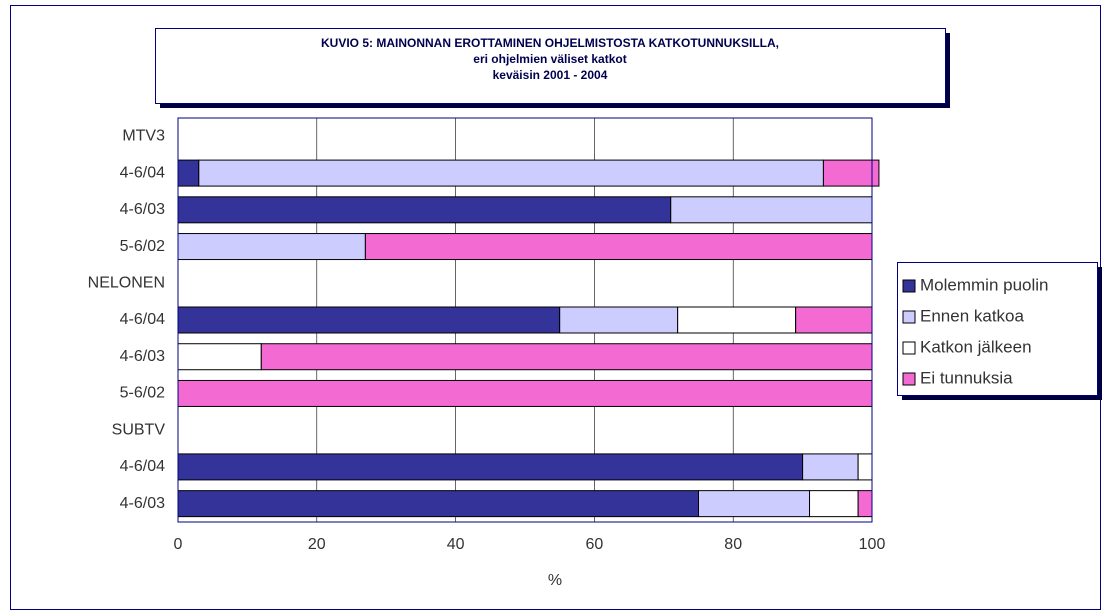 The image size is (1108, 616). What do you see at coordinates (733, 544) in the screenshot?
I see `x-tick-label: 80` at bounding box center [733, 544].